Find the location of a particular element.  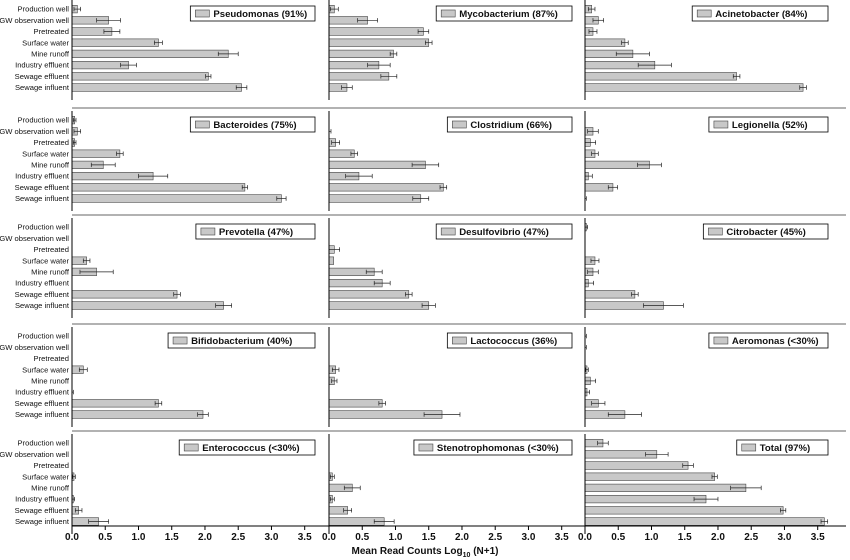

x-tick-label: 2.0 is located at coordinates (462, 537).